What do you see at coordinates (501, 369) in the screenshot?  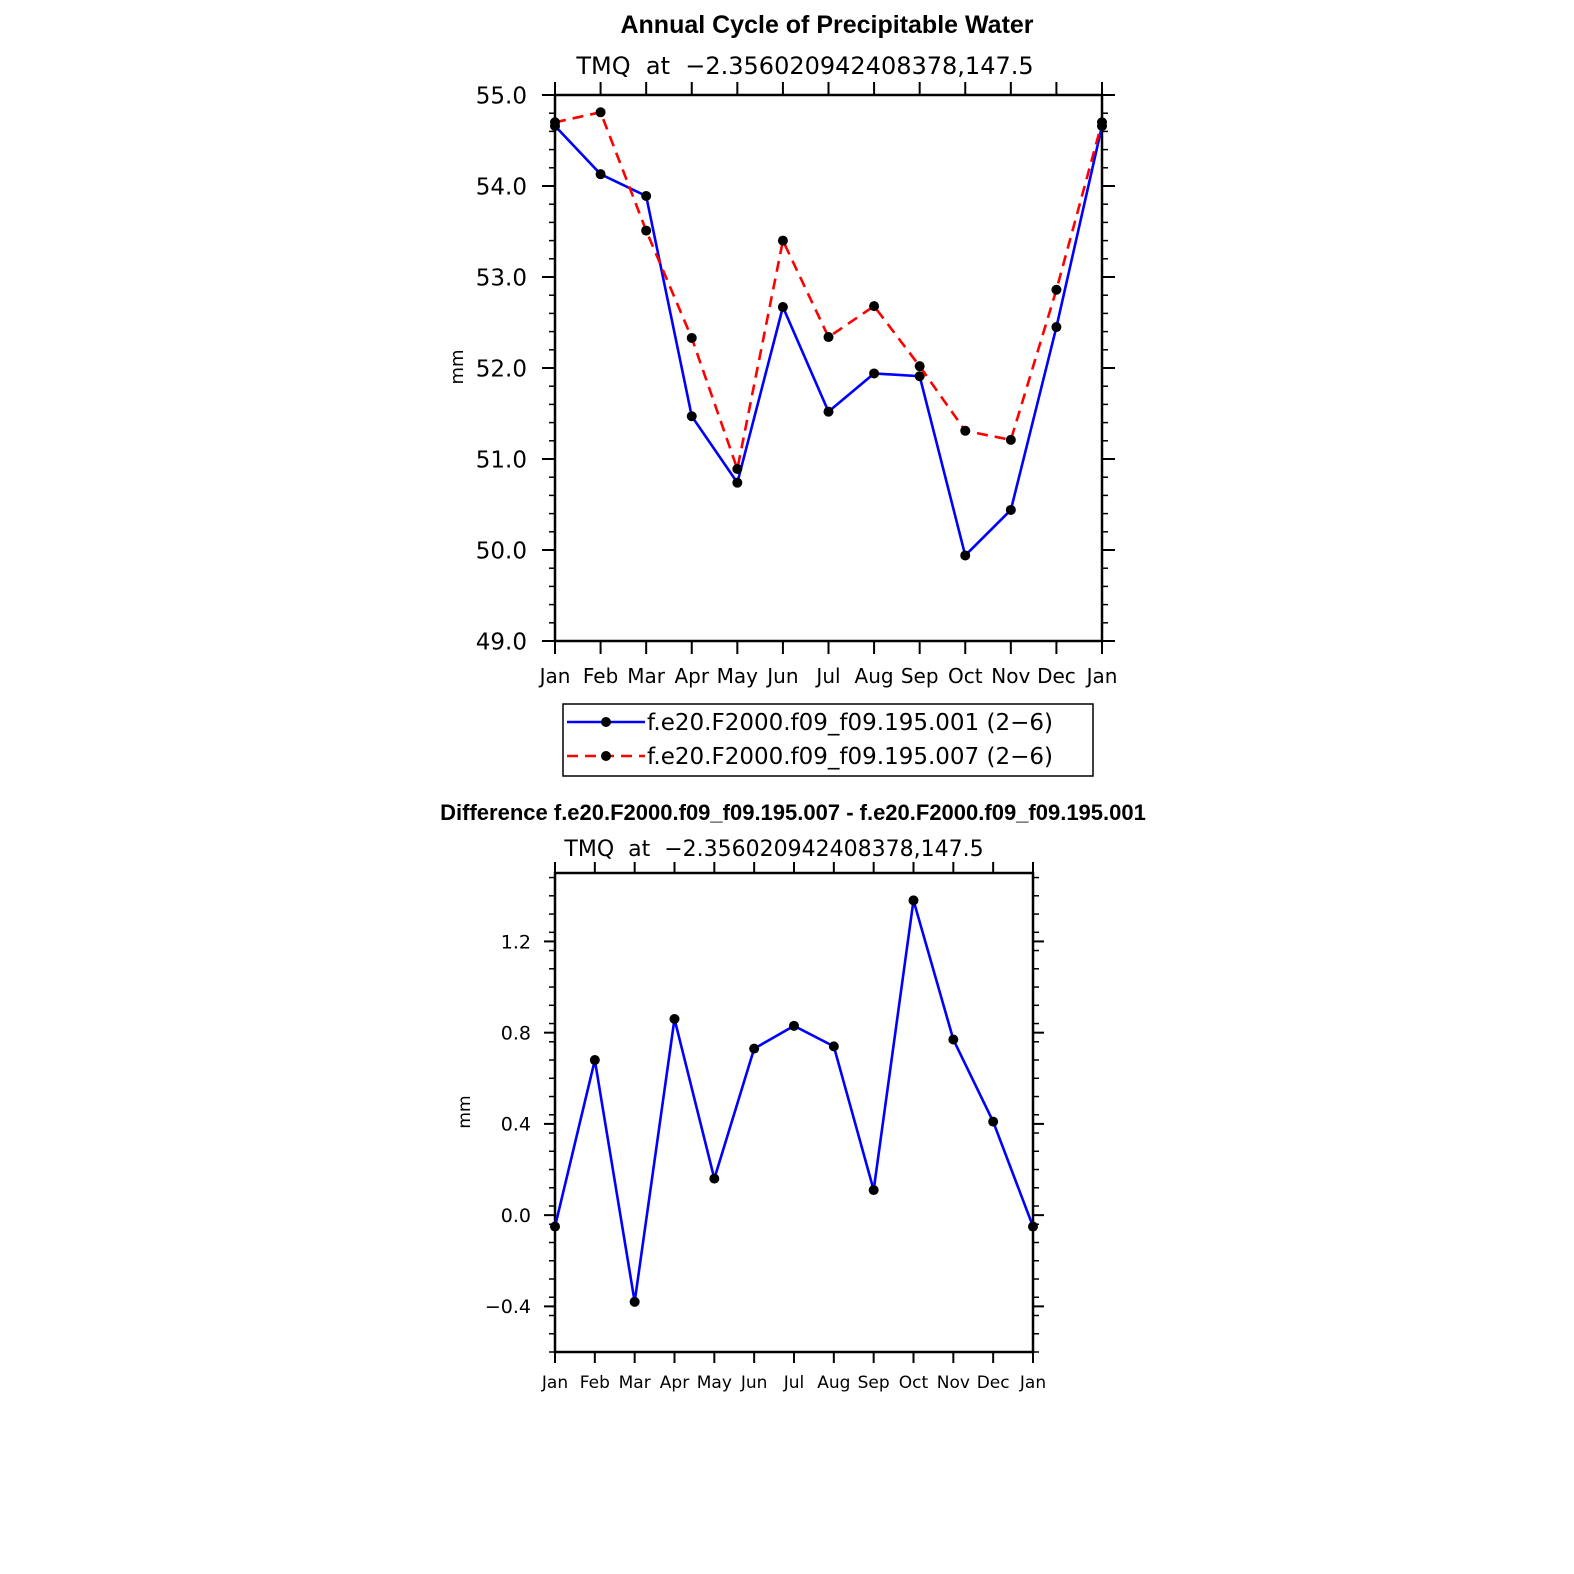 I see `y-tick-label: 52.0` at bounding box center [501, 369].